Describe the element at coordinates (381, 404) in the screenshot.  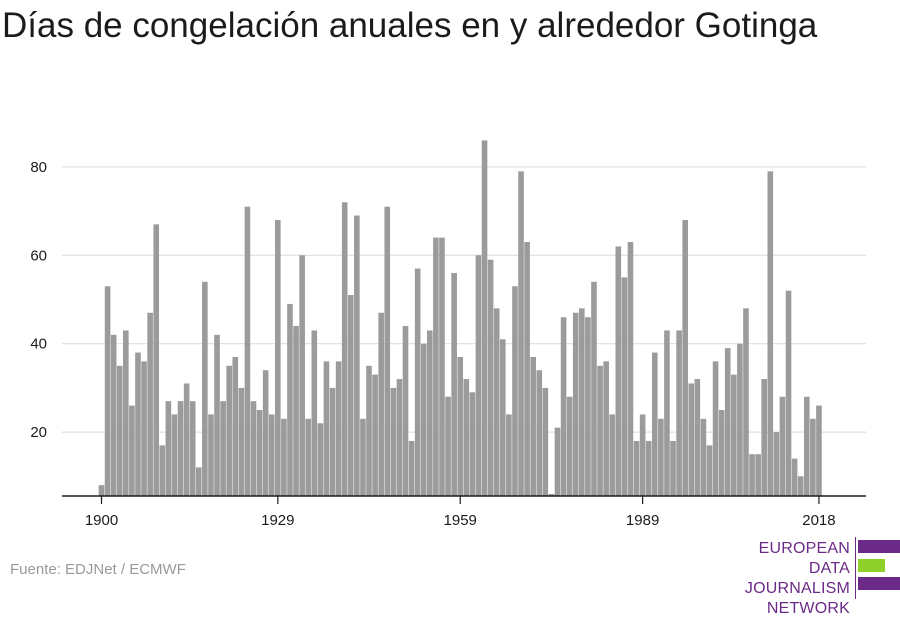
I see `bar-1946` at that location.